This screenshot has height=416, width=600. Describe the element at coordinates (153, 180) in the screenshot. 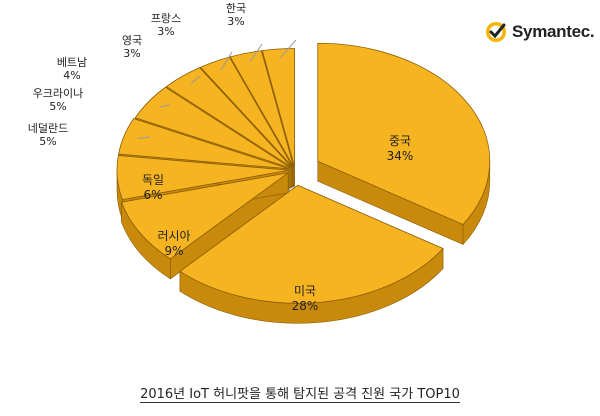

I see `slice-label: 독일` at that location.